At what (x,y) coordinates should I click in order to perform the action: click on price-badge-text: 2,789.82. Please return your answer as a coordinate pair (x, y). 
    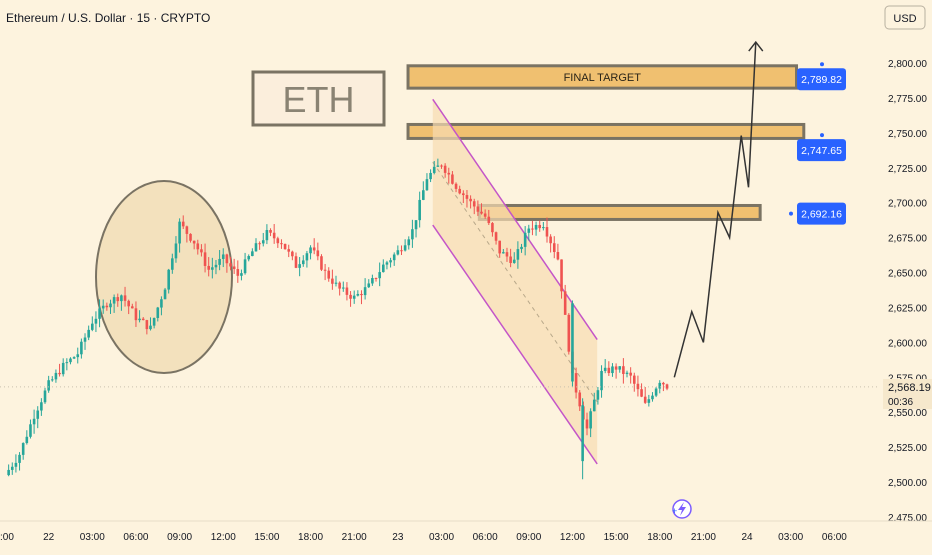
    Looking at the image, I should click on (821, 80).